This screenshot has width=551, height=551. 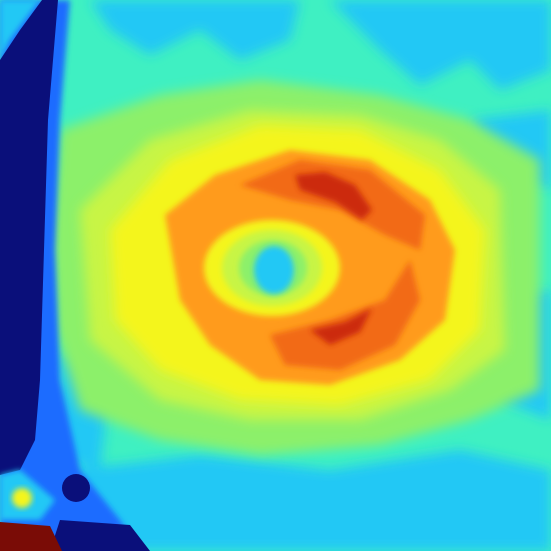 What do you see at coordinates (29, 237) in the screenshot?
I see `deep-blue-edge` at bounding box center [29, 237].